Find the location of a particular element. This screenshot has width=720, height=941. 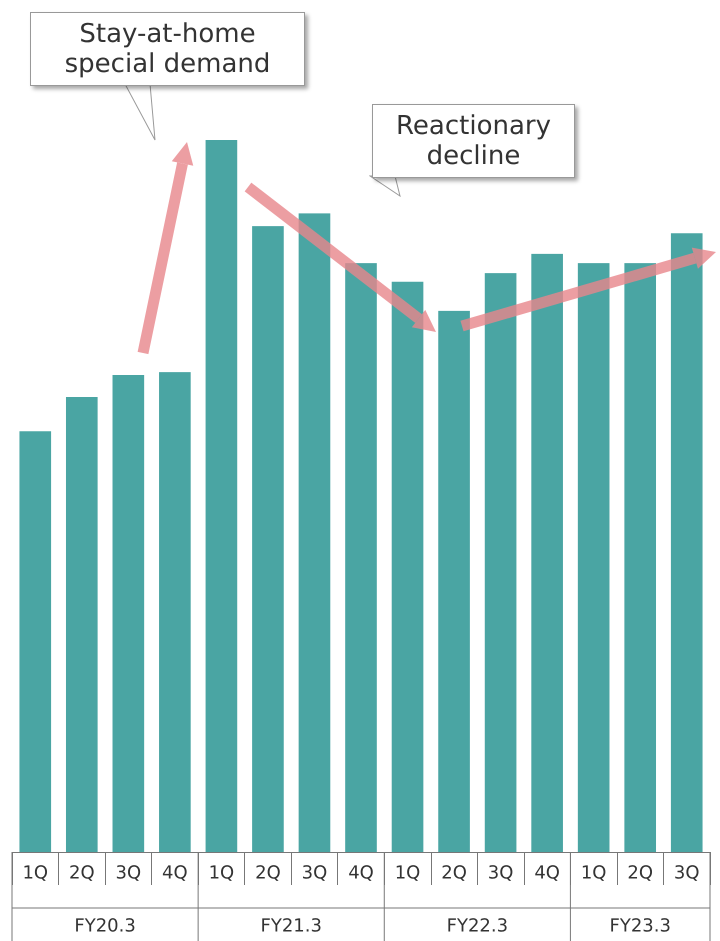

text: FY22.3 is located at coordinates (477, 926).